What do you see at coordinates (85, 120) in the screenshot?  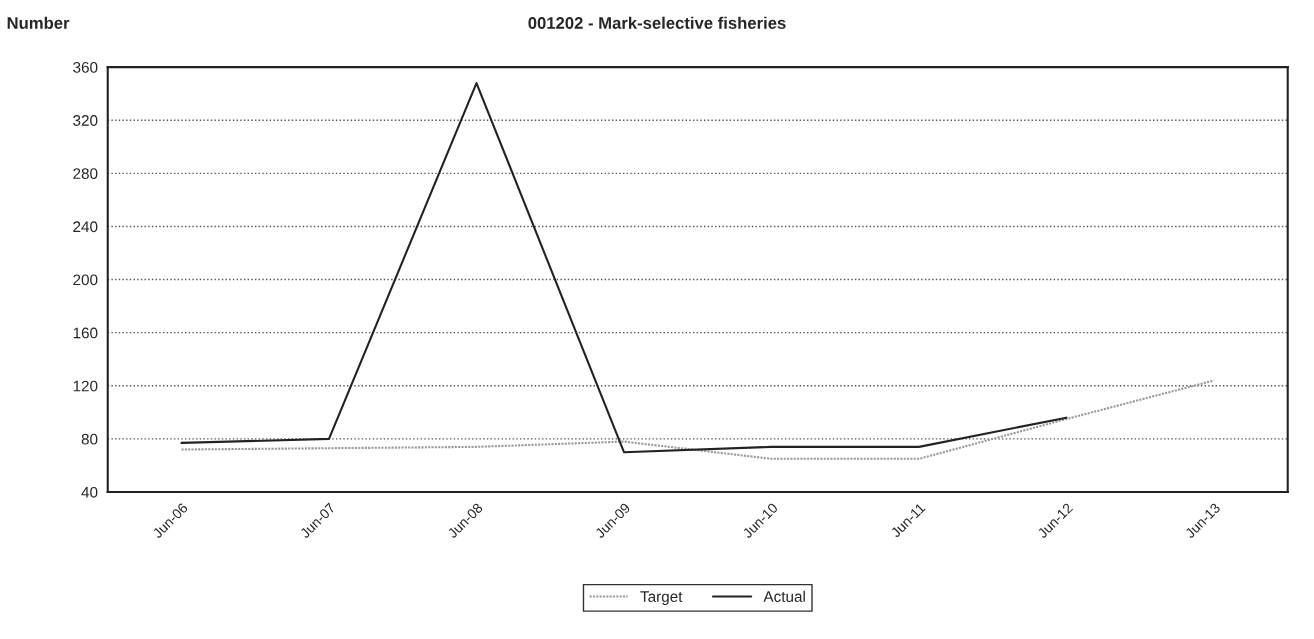 I see `y-tick-label: 320` at bounding box center [85, 120].